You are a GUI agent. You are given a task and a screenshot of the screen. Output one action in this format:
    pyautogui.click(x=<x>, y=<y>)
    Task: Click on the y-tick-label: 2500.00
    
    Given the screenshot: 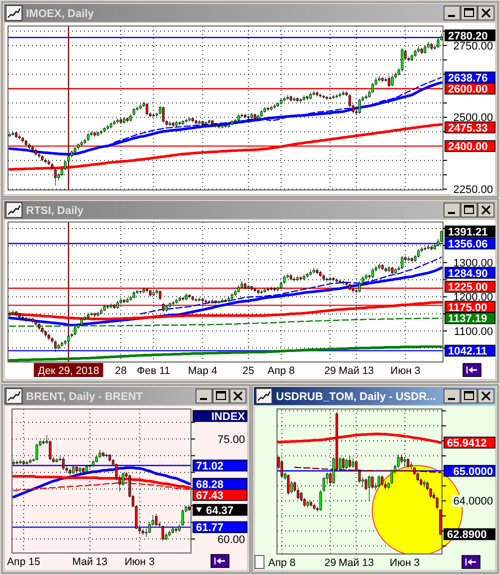 What is the action you would take?
    pyautogui.click(x=473, y=118)
    